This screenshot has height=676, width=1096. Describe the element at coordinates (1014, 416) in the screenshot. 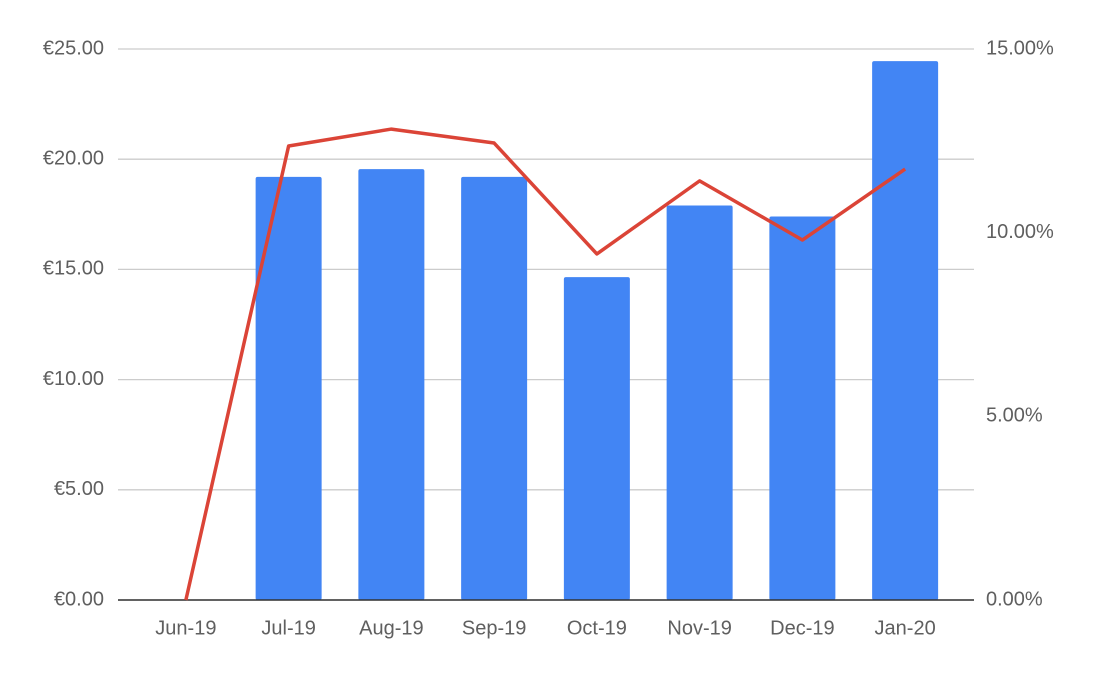

I see `y2-tick-label: 5.00%` at that location.